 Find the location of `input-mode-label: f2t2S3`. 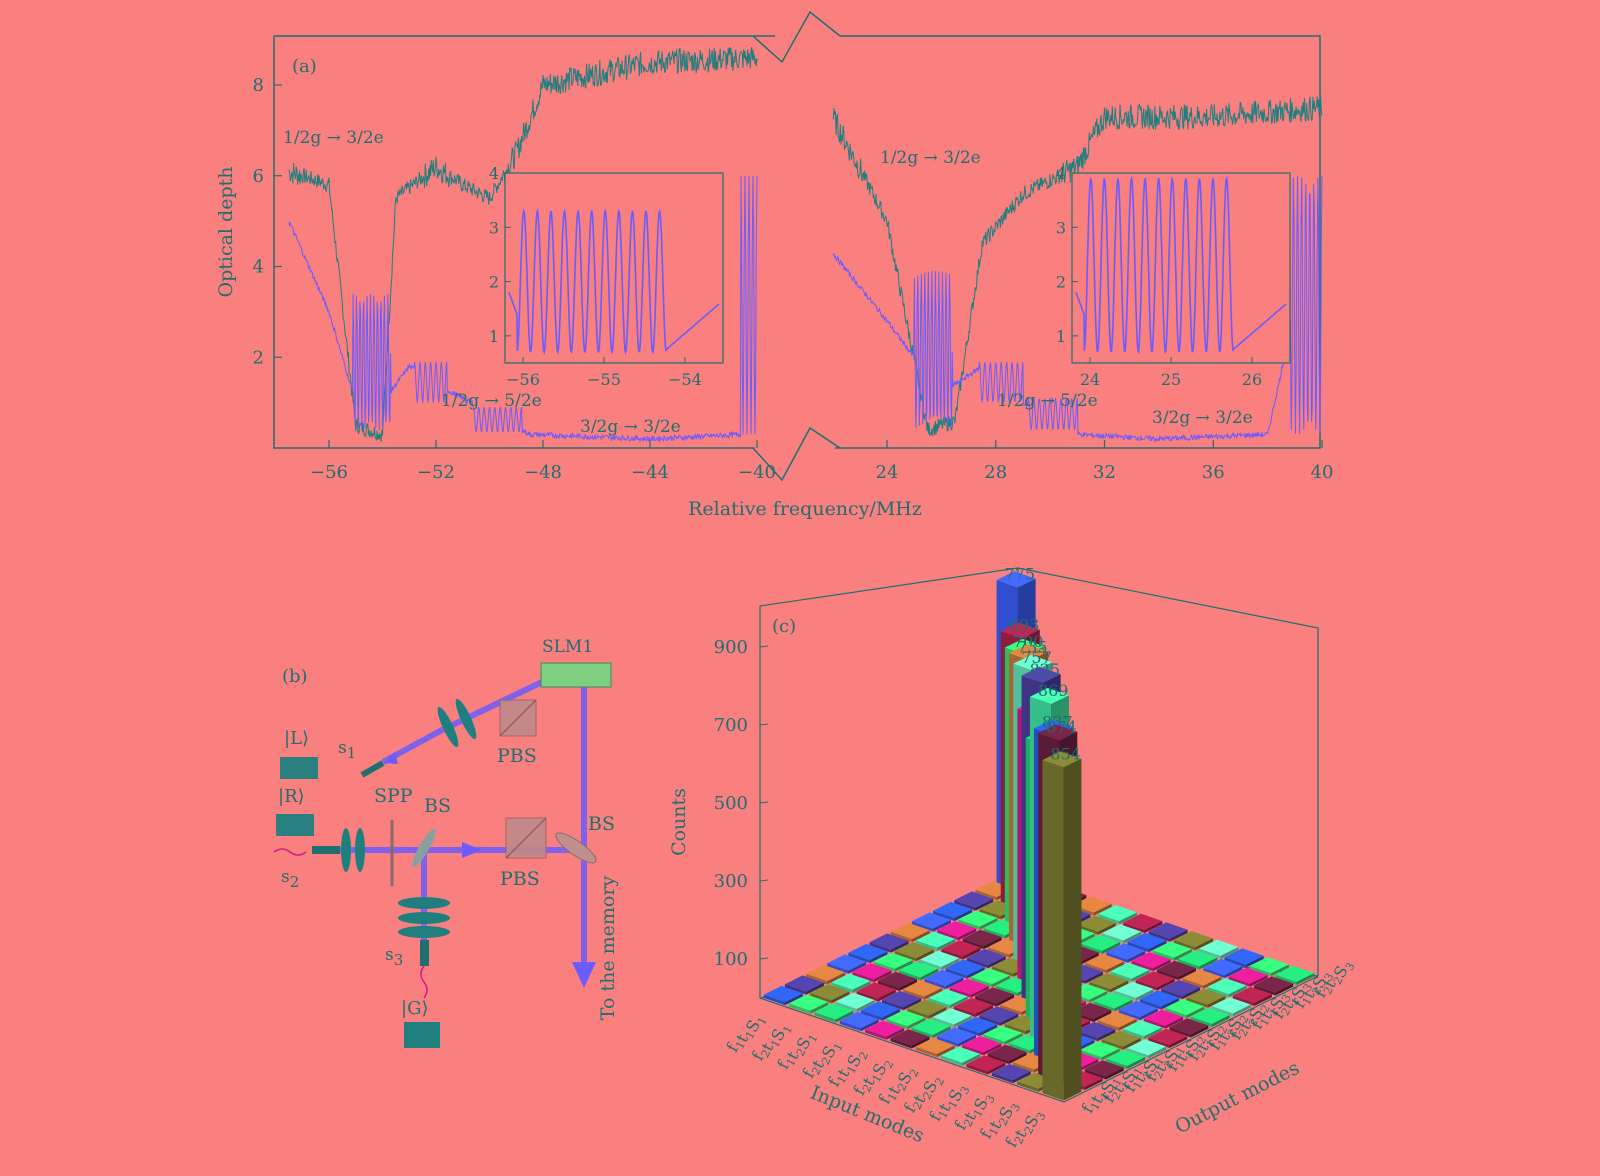

input-mode-label: f2t2S3 is located at coordinates (1024, 1128).